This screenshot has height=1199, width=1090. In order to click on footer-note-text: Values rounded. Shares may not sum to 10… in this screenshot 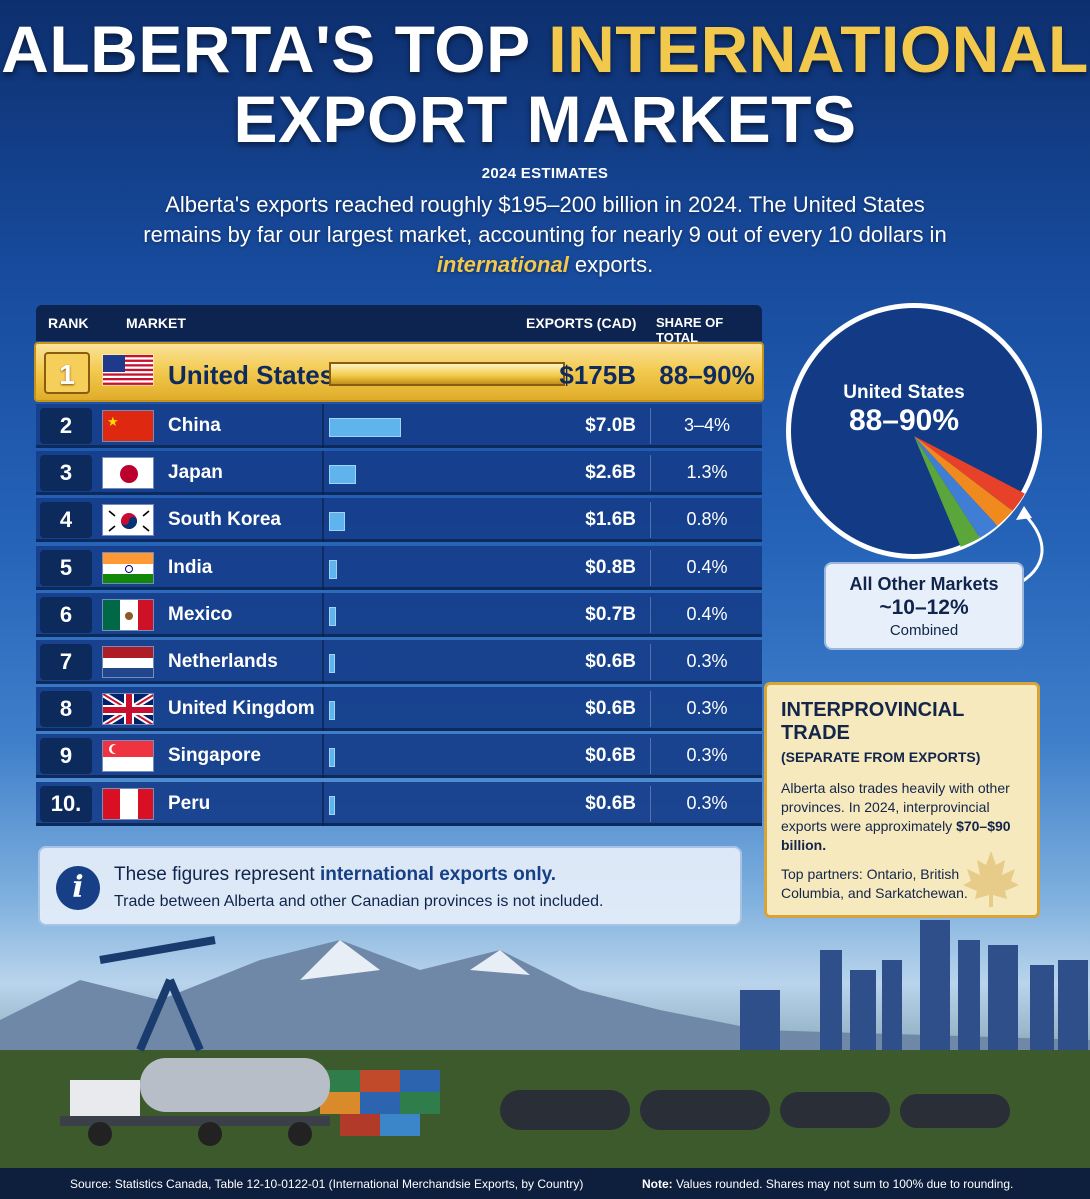, I will do `click(843, 1184)`.